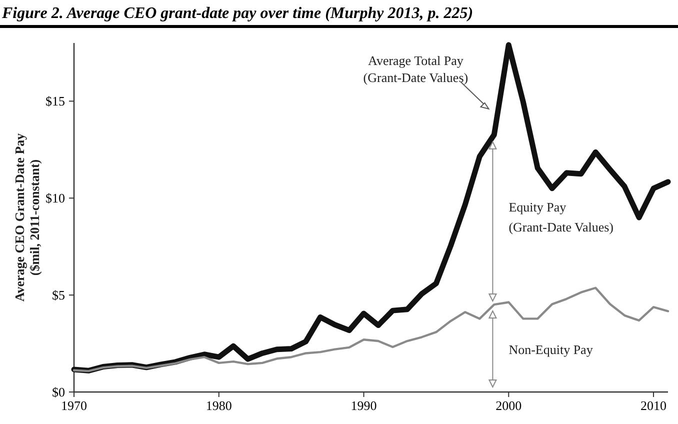 This screenshot has width=678, height=424. What do you see at coordinates (58, 392) in the screenshot?
I see `y-tick-label: $0` at bounding box center [58, 392].